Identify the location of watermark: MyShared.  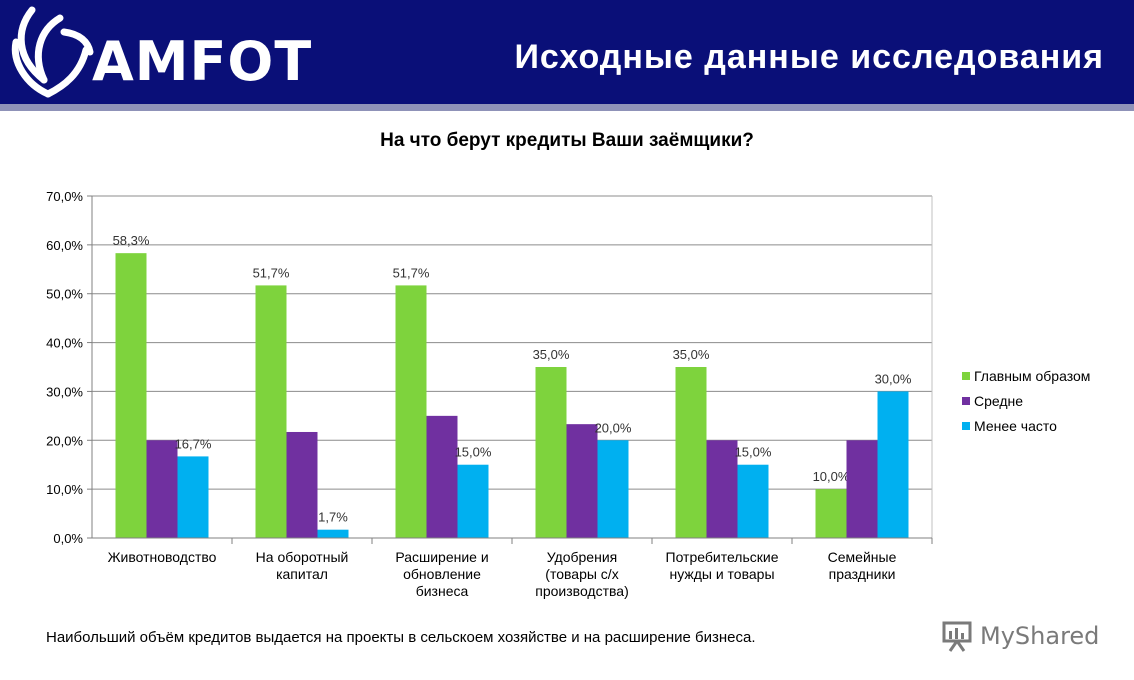
(1025, 636).